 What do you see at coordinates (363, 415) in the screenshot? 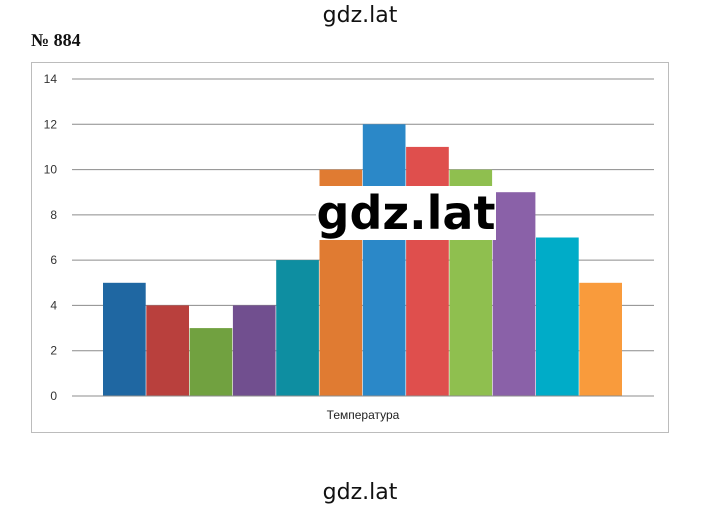
I see `x-axis-title: Температура` at bounding box center [363, 415].